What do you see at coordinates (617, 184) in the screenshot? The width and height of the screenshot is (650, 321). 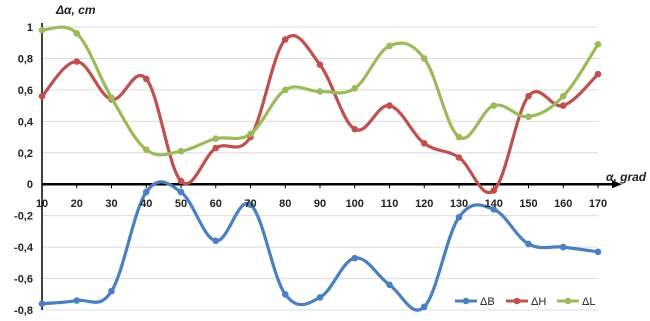 I see `x-axis-arrow` at bounding box center [617, 184].